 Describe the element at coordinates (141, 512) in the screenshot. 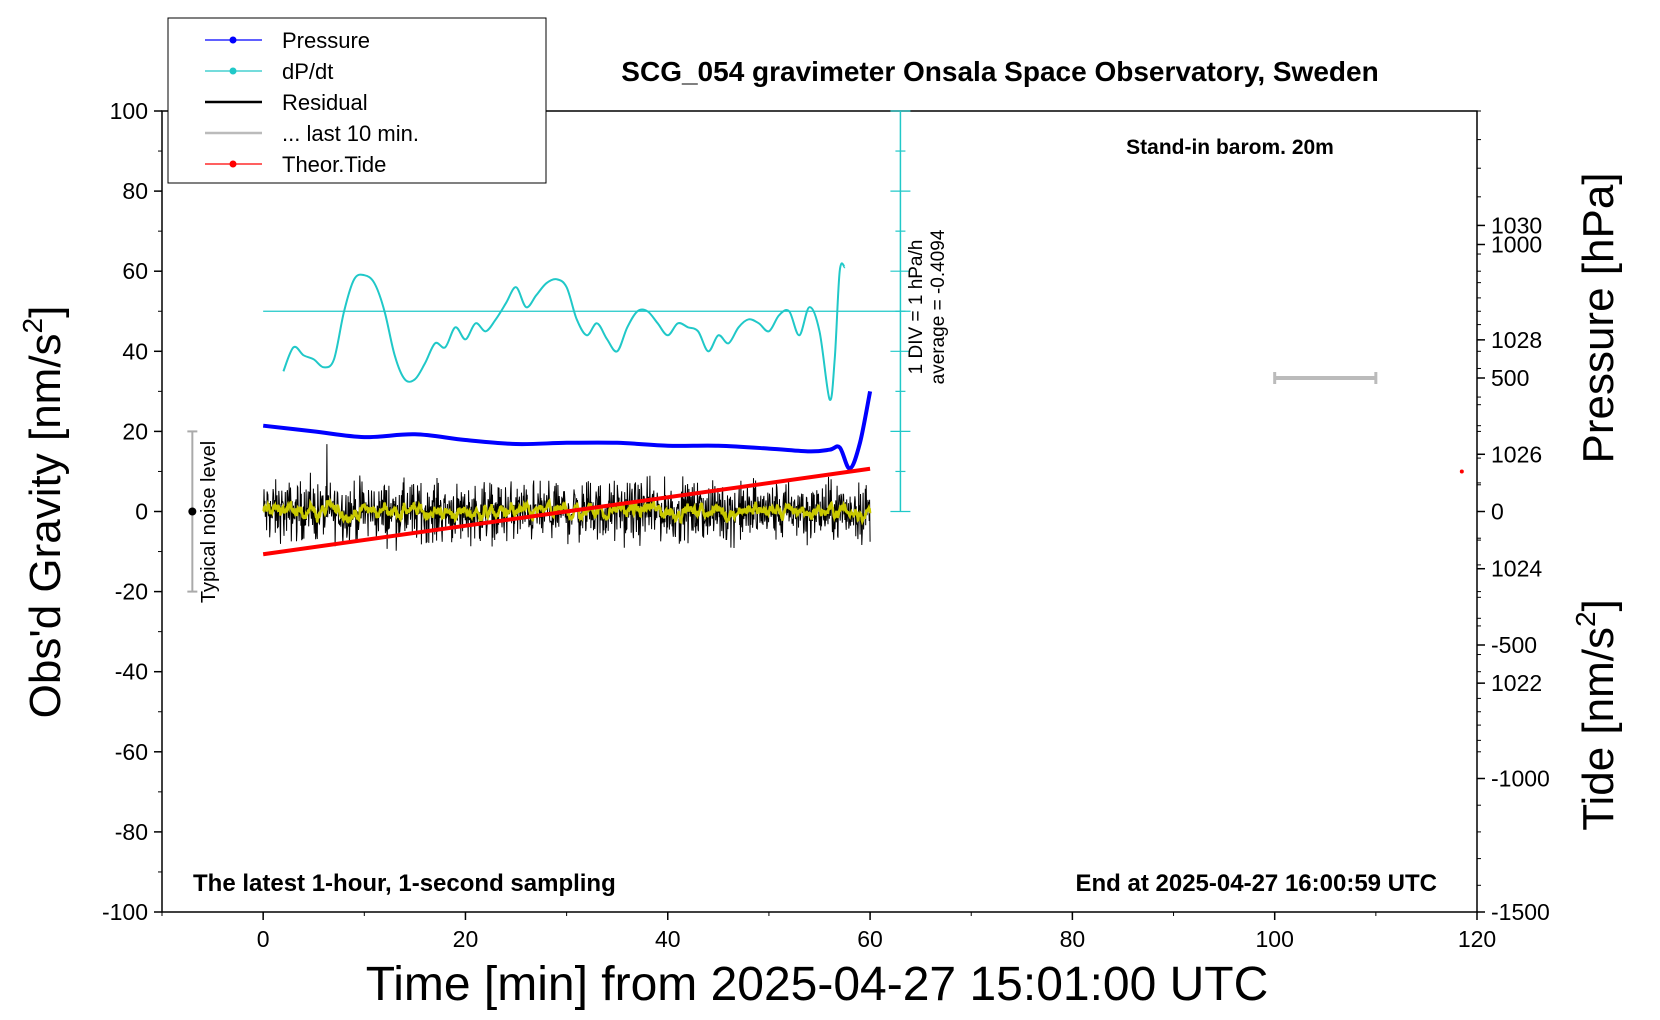

I see `gravity-tick-label: 0` at that location.